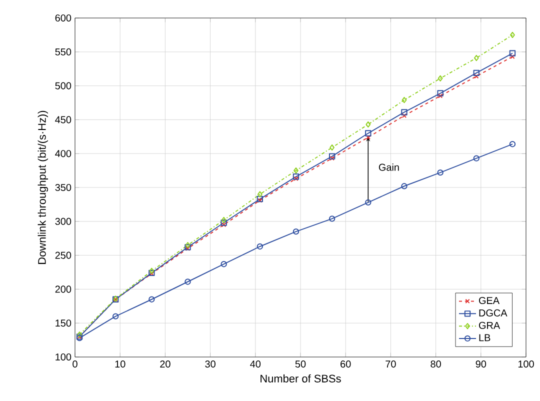 The height and width of the screenshot is (401, 540). What do you see at coordinates (489, 300) in the screenshot?
I see `legend-label: GEA` at bounding box center [489, 300].